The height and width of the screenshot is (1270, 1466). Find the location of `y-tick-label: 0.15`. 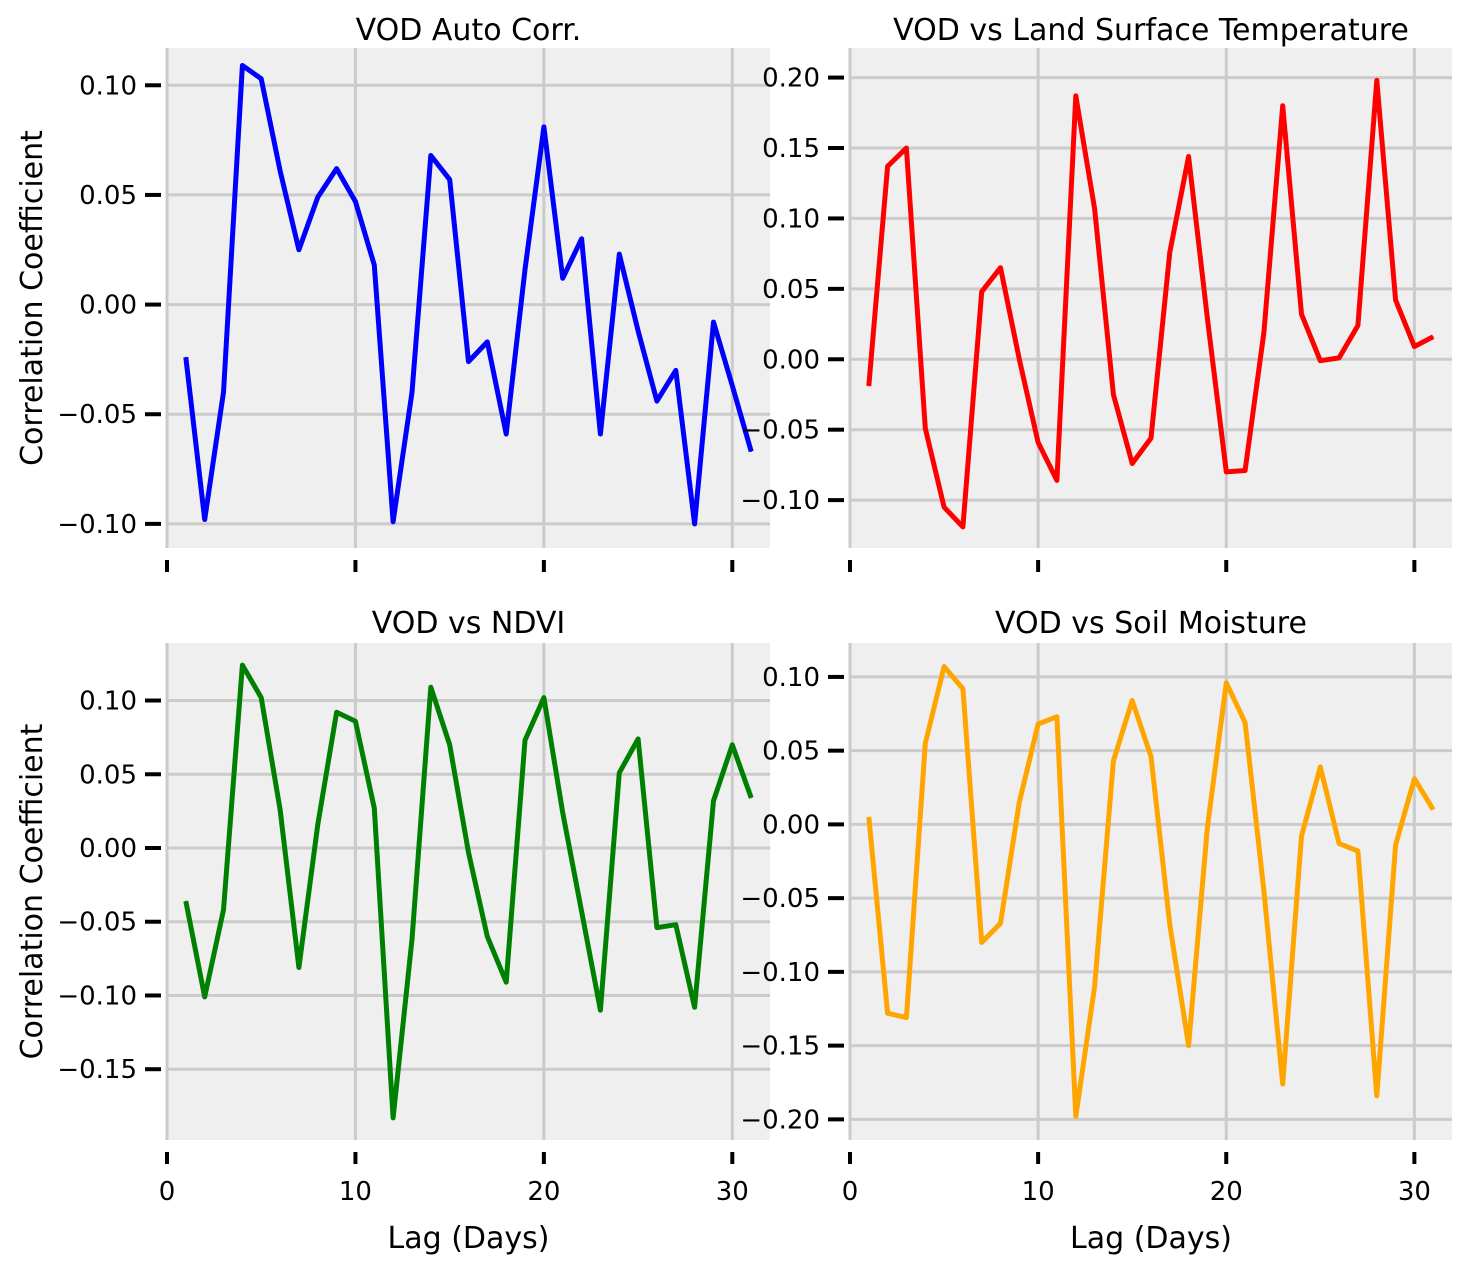

y-tick-label: 0.15 is located at coordinates (791, 149).